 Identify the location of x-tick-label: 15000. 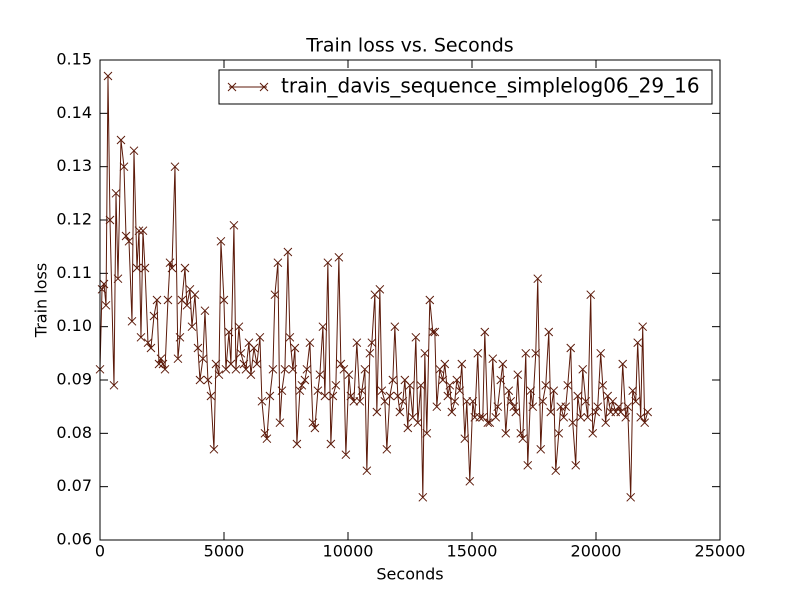
(472, 551).